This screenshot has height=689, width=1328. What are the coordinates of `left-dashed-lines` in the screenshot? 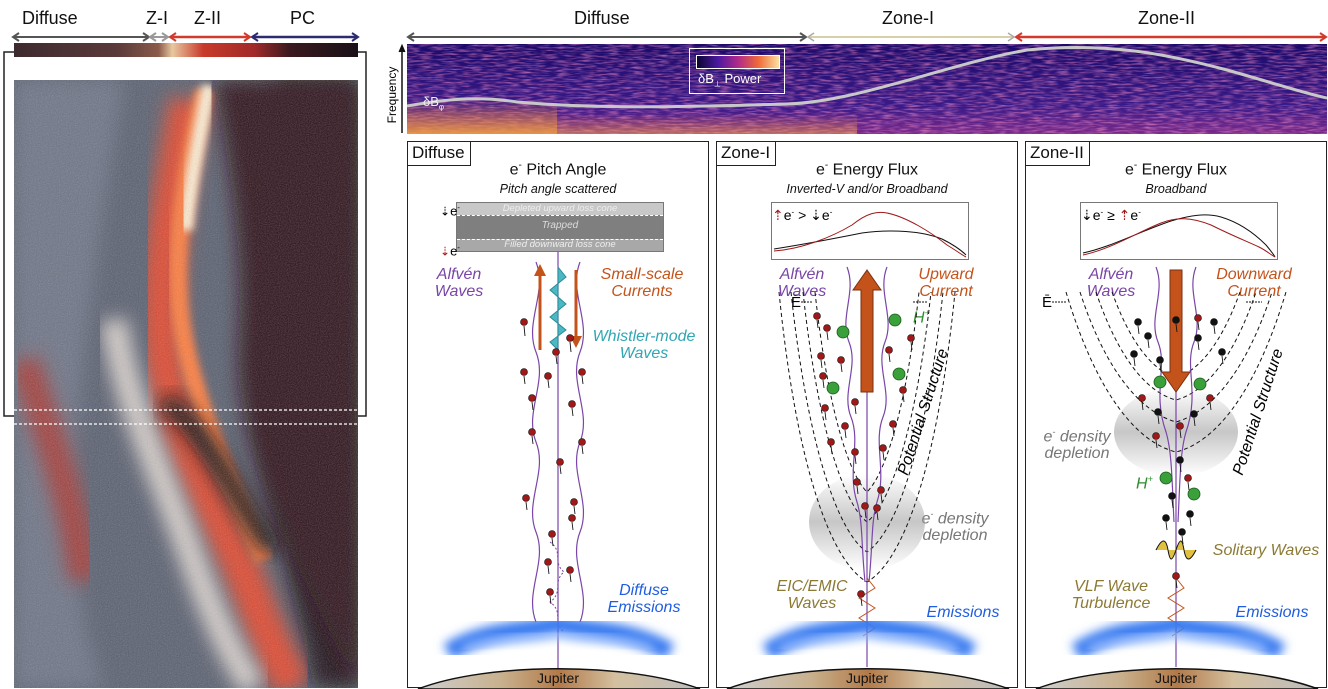 It's located at (186, 417).